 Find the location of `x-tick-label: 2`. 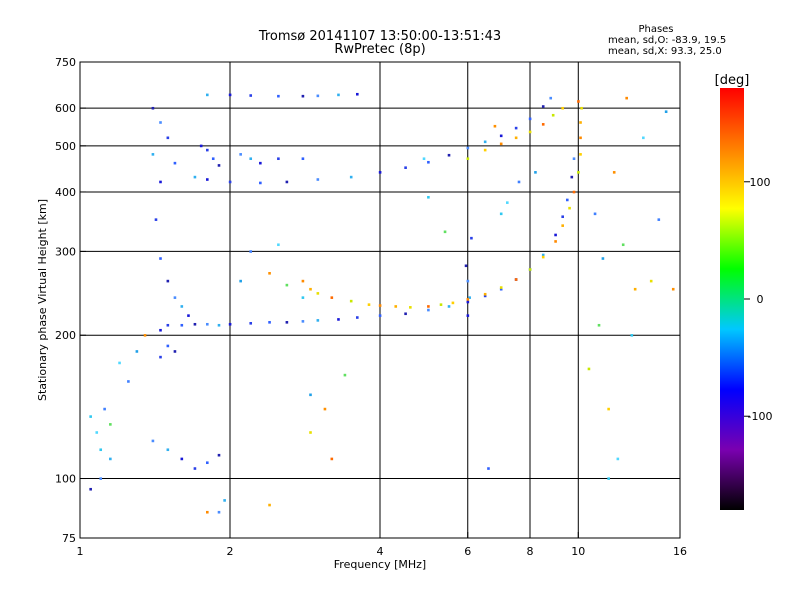

x-tick-label: 2 is located at coordinates (230, 551).